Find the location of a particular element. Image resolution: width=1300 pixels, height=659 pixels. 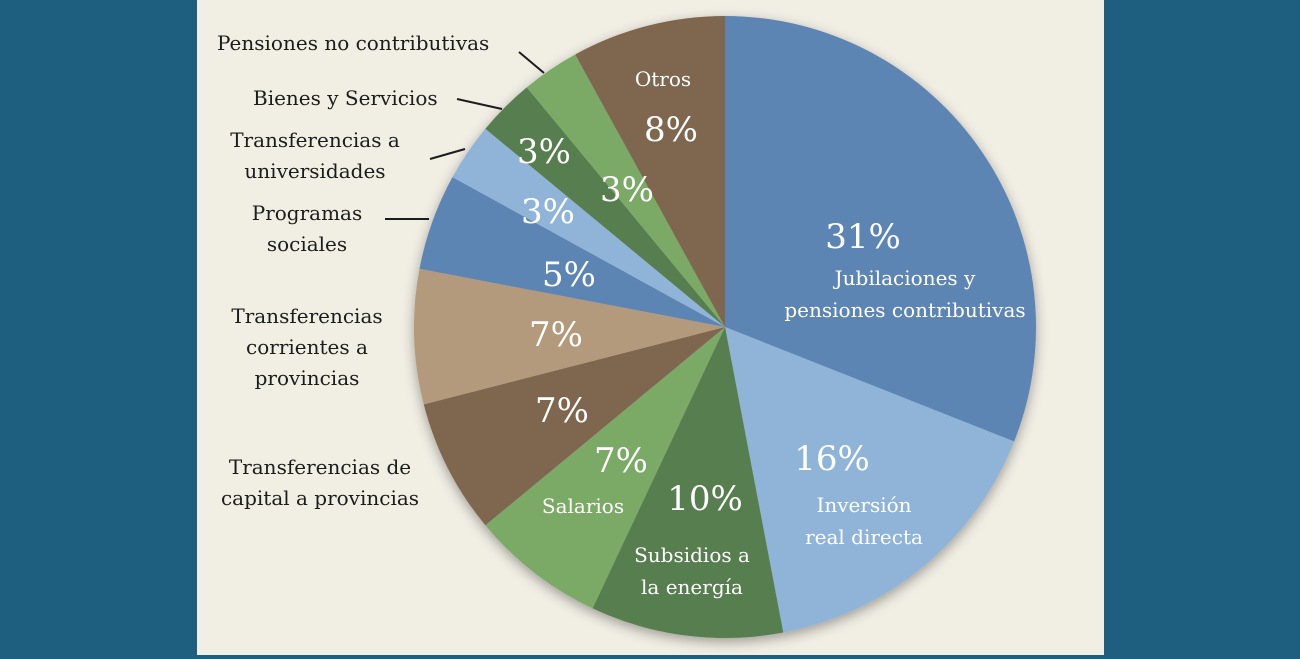

outside-label-transferencias-a-universidades: Transferencias a universidades is located at coordinates (315, 155).